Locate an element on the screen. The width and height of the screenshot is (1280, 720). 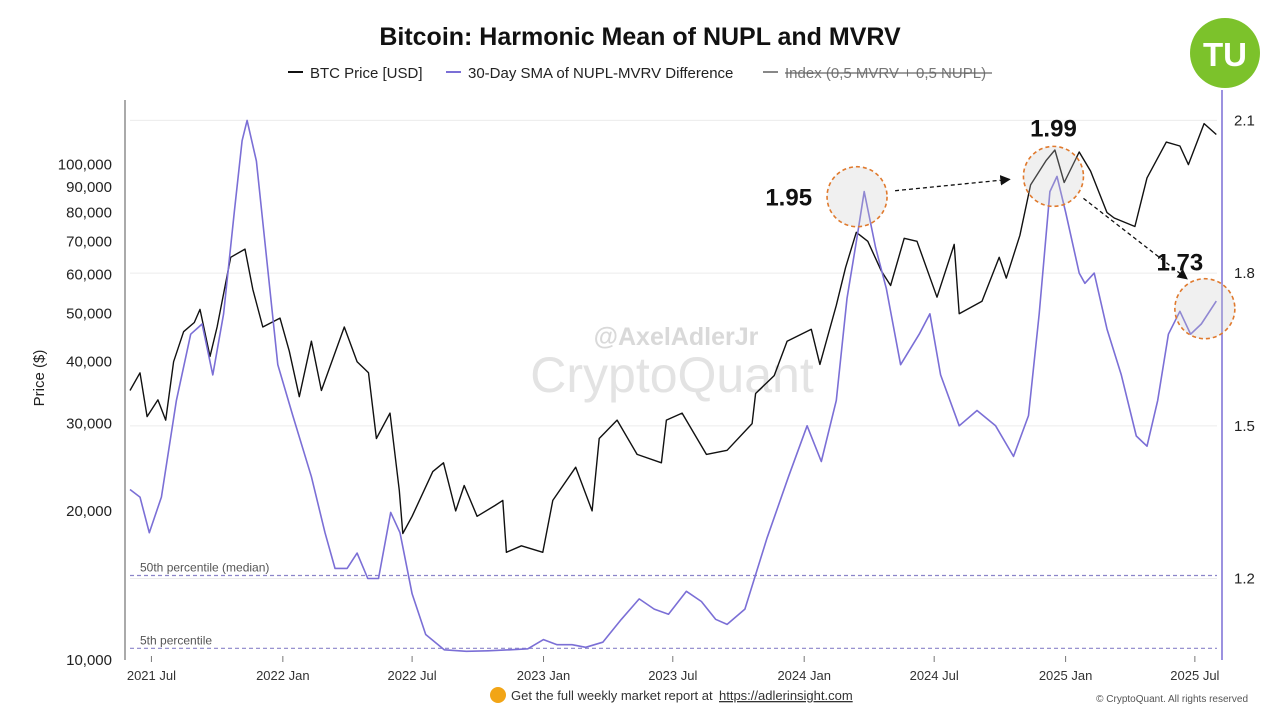
watermark-handle: @AxelAdlerJr is located at coordinates (676, 337).